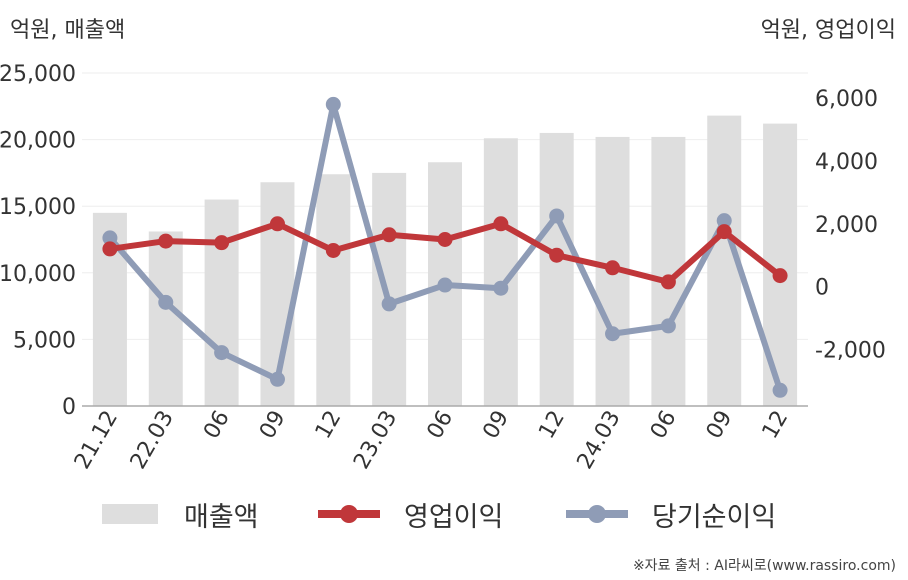  What do you see at coordinates (846, 162) in the screenshot?
I see `right-tick-label: 4,000` at bounding box center [846, 162].